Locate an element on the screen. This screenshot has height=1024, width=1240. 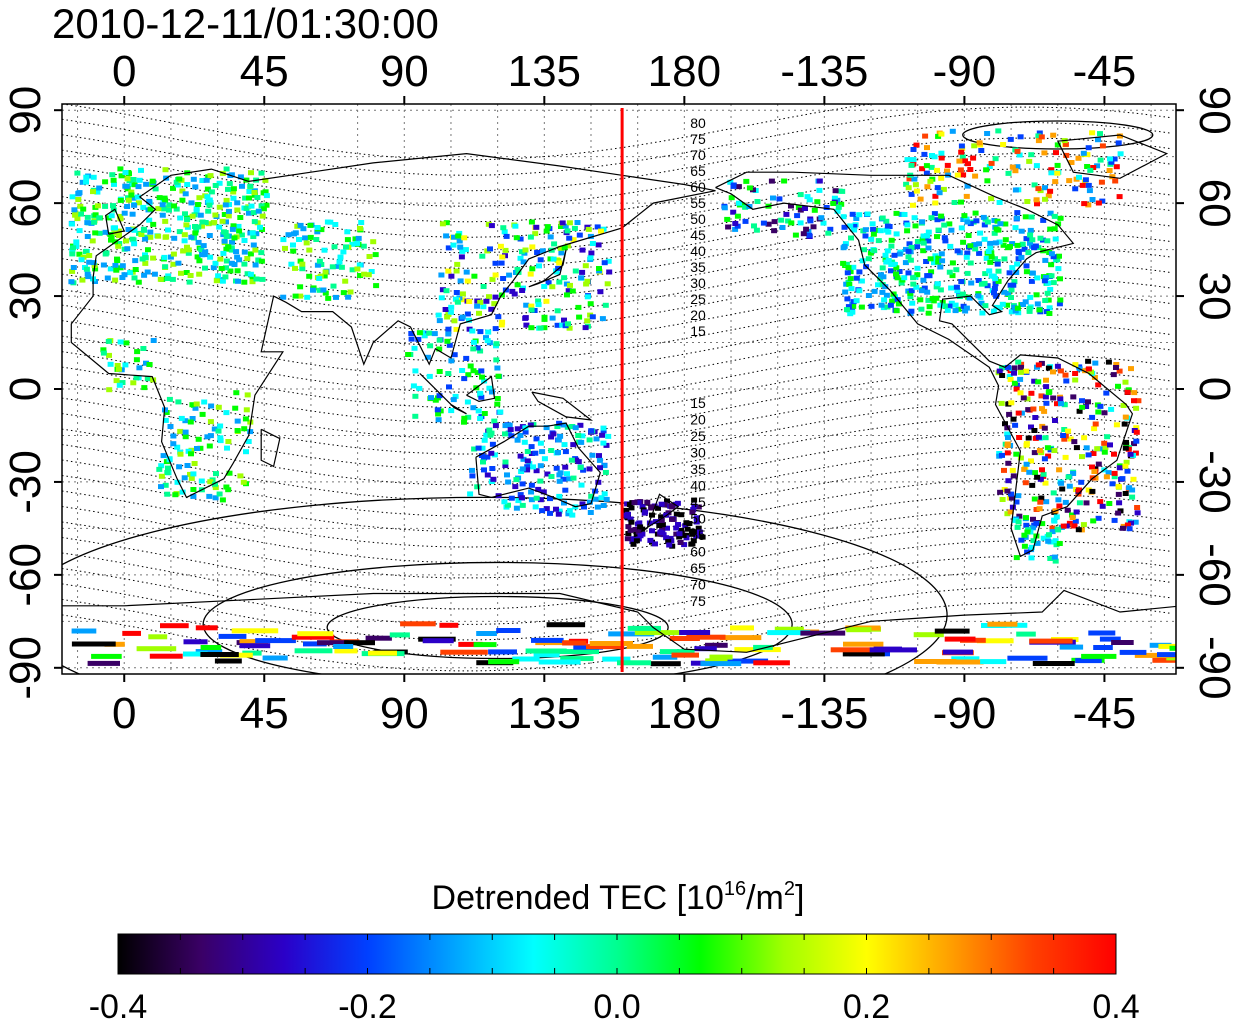
top-tick is located at coordinates (684, 100).